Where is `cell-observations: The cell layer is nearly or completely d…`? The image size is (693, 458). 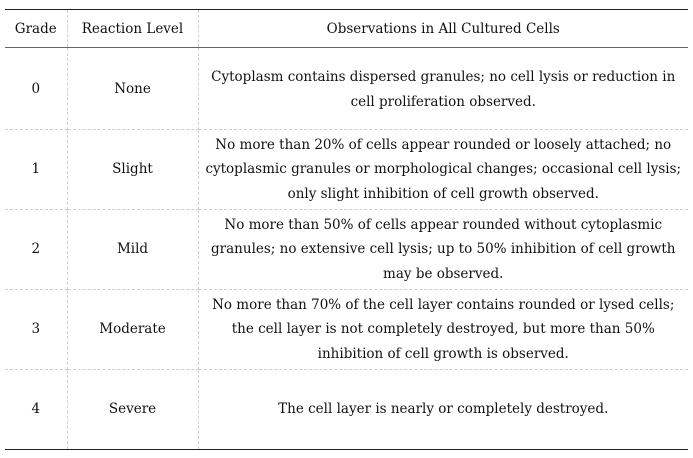 cell-observations: The cell layer is nearly or completely d… is located at coordinates (443, 409).